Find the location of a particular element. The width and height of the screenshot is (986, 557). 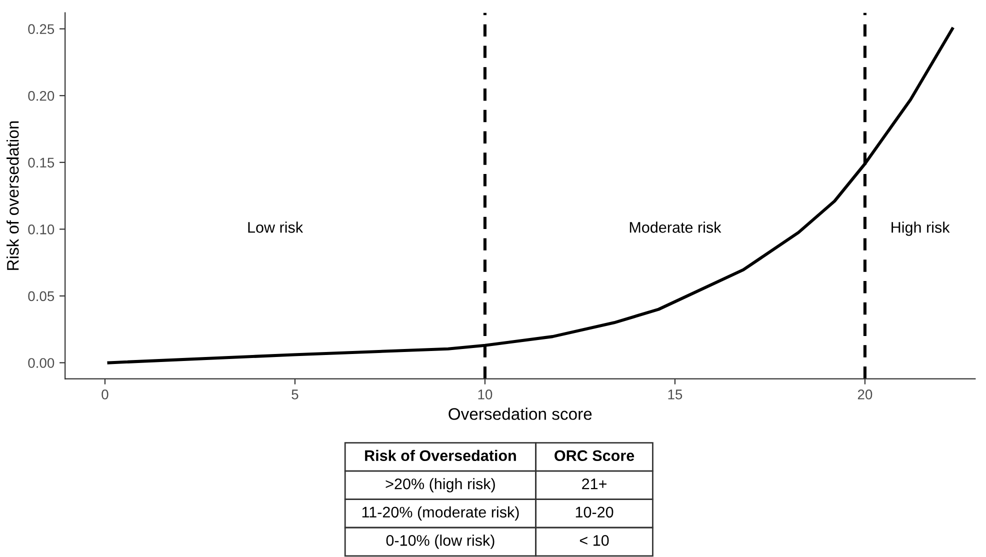

text: 10-20 is located at coordinates (595, 512).